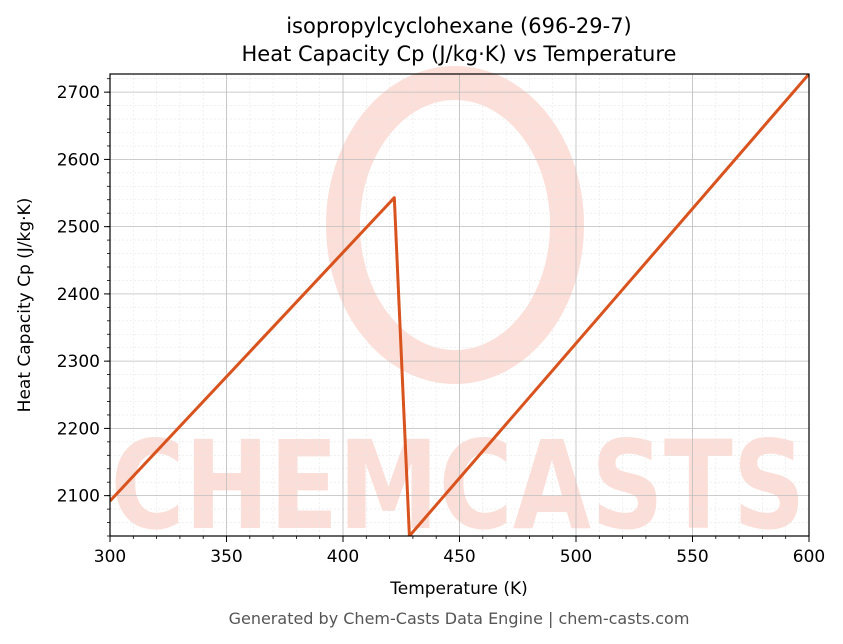 The width and height of the screenshot is (843, 644). I want to click on x-axis-label: Temperature (K), so click(458, 589).